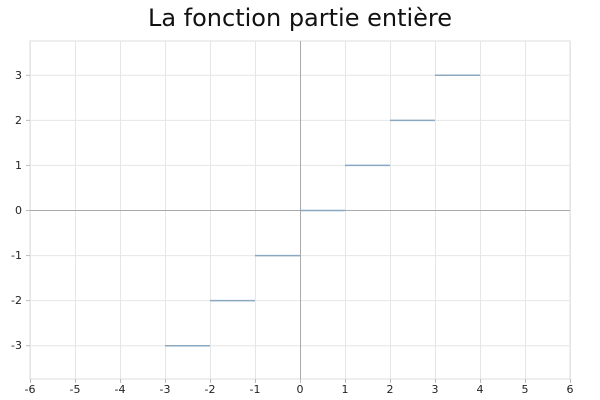 The height and width of the screenshot is (400, 600). Describe the element at coordinates (300, 18) in the screenshot. I see `chart-title: La fonction partie entière` at that location.